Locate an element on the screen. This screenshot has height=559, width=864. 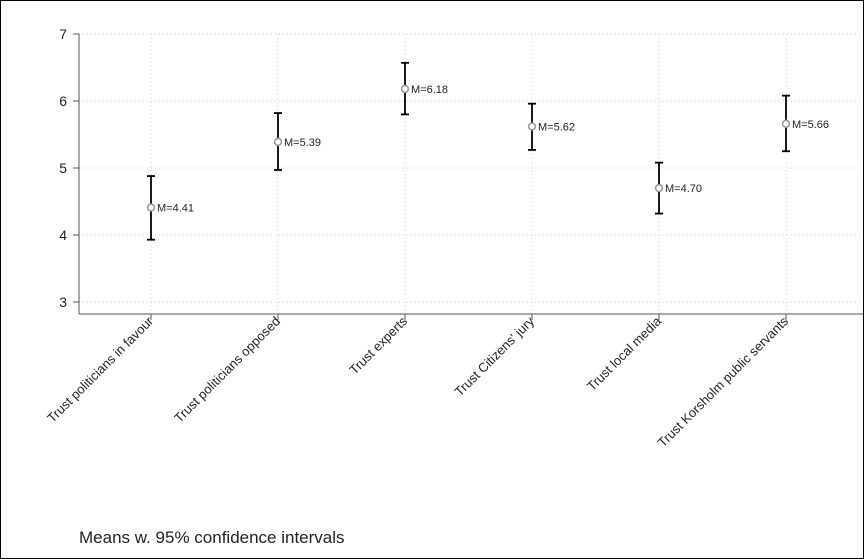
x-category-label: Trust local media is located at coordinates (624, 353).